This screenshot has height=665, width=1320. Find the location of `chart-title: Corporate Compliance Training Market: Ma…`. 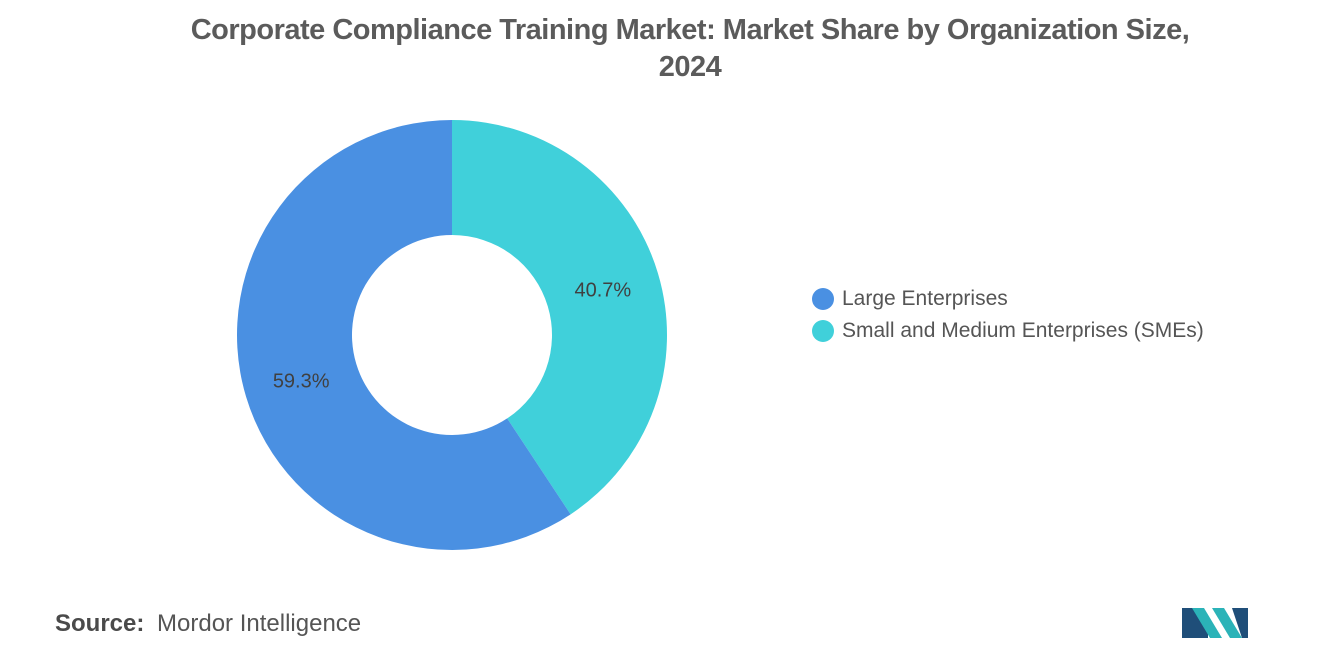

chart-title: Corporate Compliance Training Market: Ma… is located at coordinates (690, 49).